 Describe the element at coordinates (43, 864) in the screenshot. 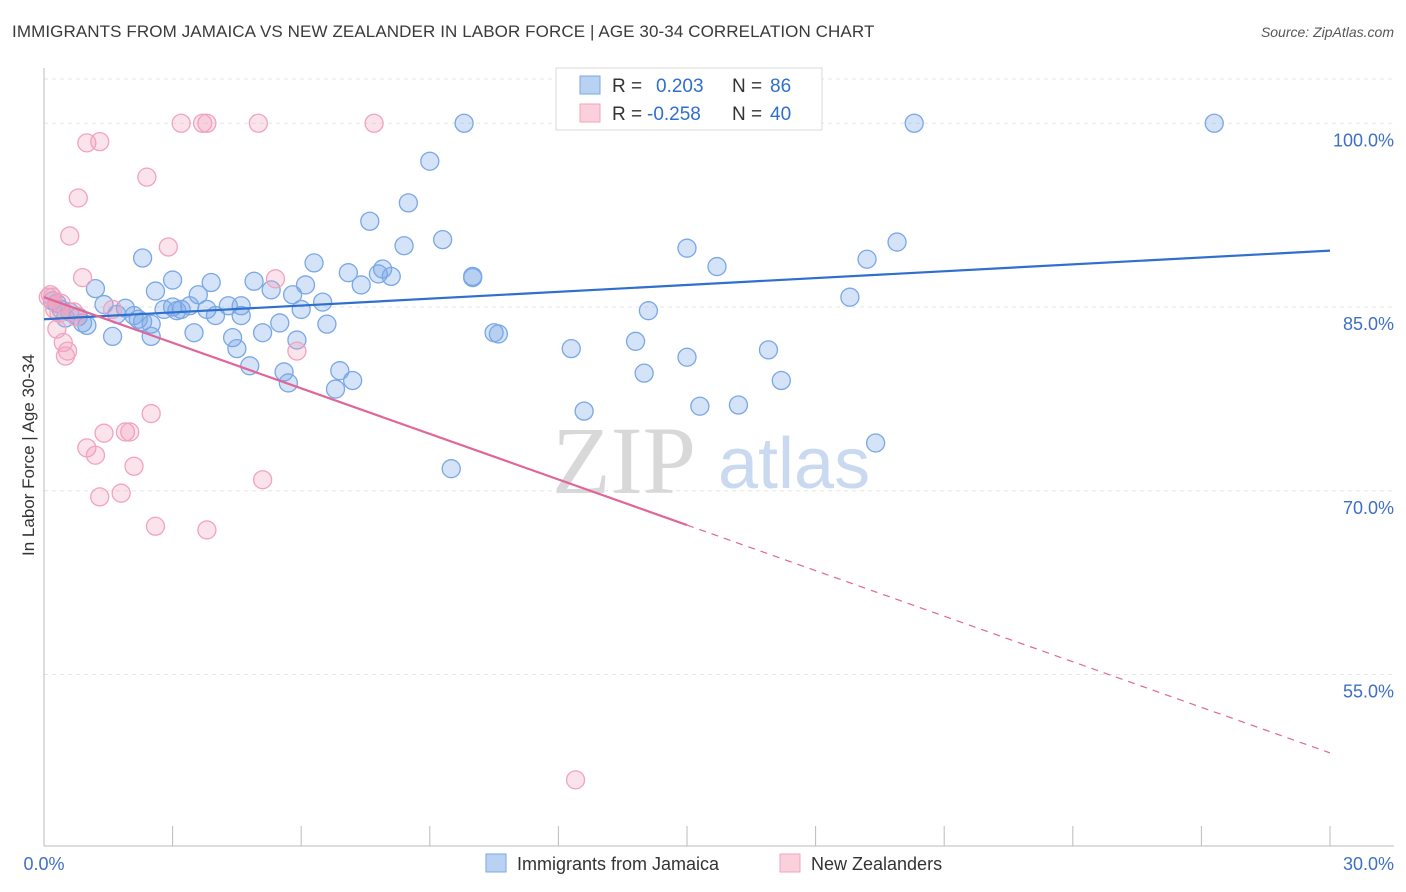

I see `x-tick-label-0: 0.0%` at that location.